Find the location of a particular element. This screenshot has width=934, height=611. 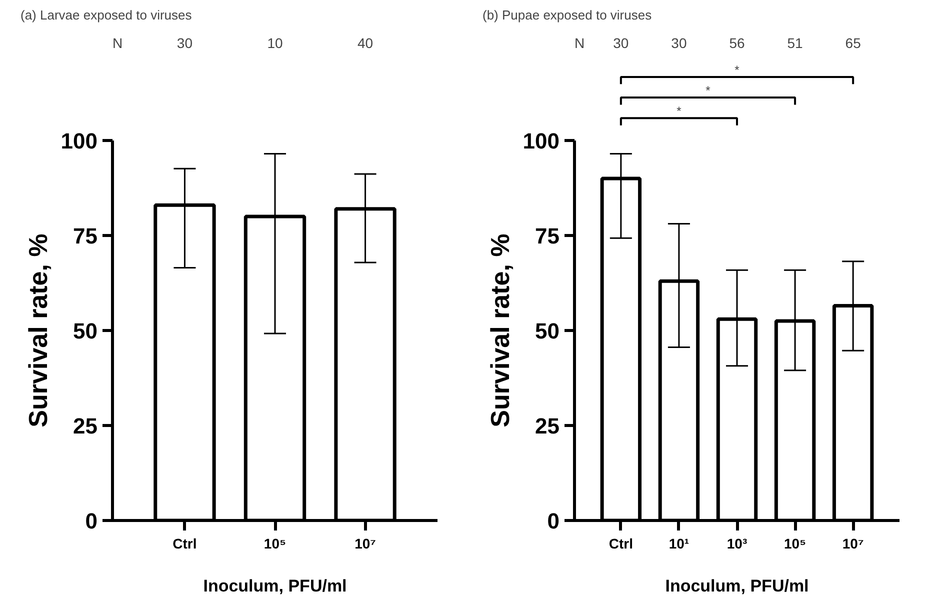

text: 56 is located at coordinates (737, 42).